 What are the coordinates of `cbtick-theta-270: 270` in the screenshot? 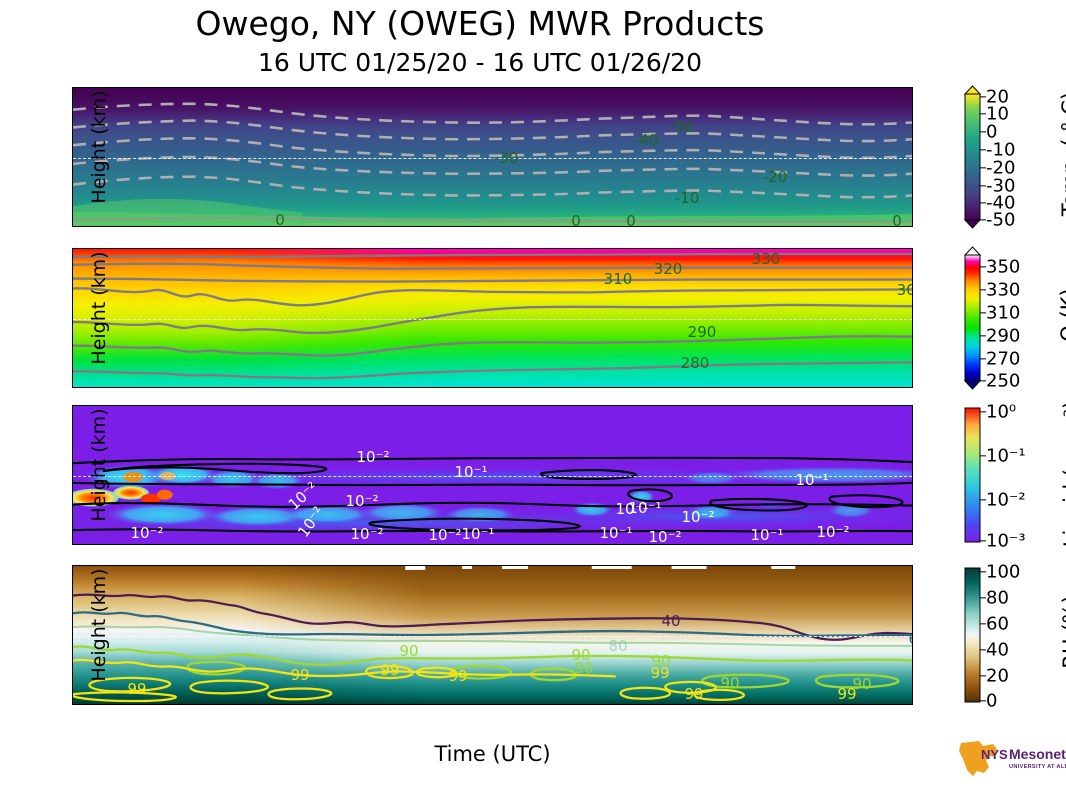 It's located at (1003, 359).